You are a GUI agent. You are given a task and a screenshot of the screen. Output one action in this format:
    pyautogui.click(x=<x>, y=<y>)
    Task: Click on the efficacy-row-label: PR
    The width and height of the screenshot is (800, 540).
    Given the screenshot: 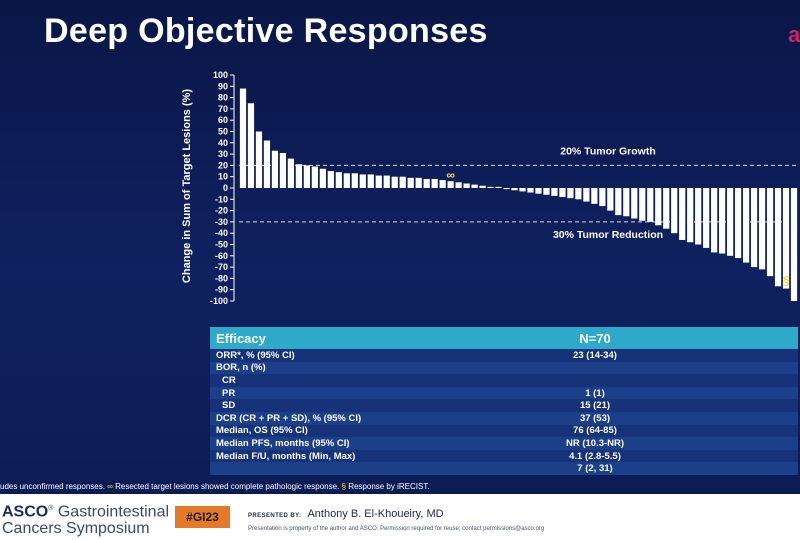 What is the action you would take?
    pyautogui.click(x=229, y=393)
    